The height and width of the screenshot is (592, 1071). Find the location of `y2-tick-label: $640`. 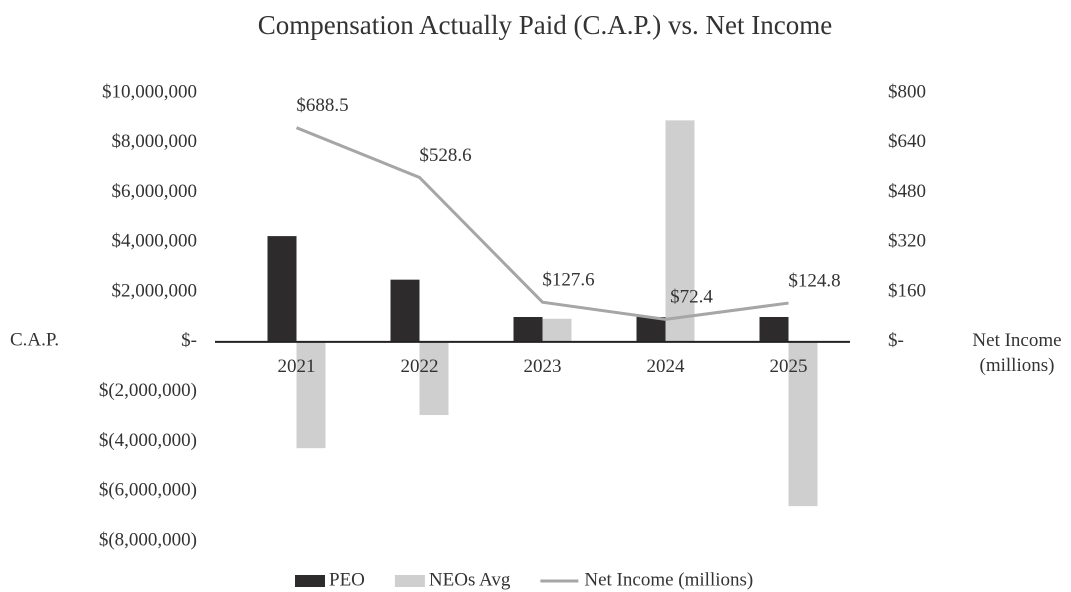

y2-tick-label: $640 is located at coordinates (907, 141).